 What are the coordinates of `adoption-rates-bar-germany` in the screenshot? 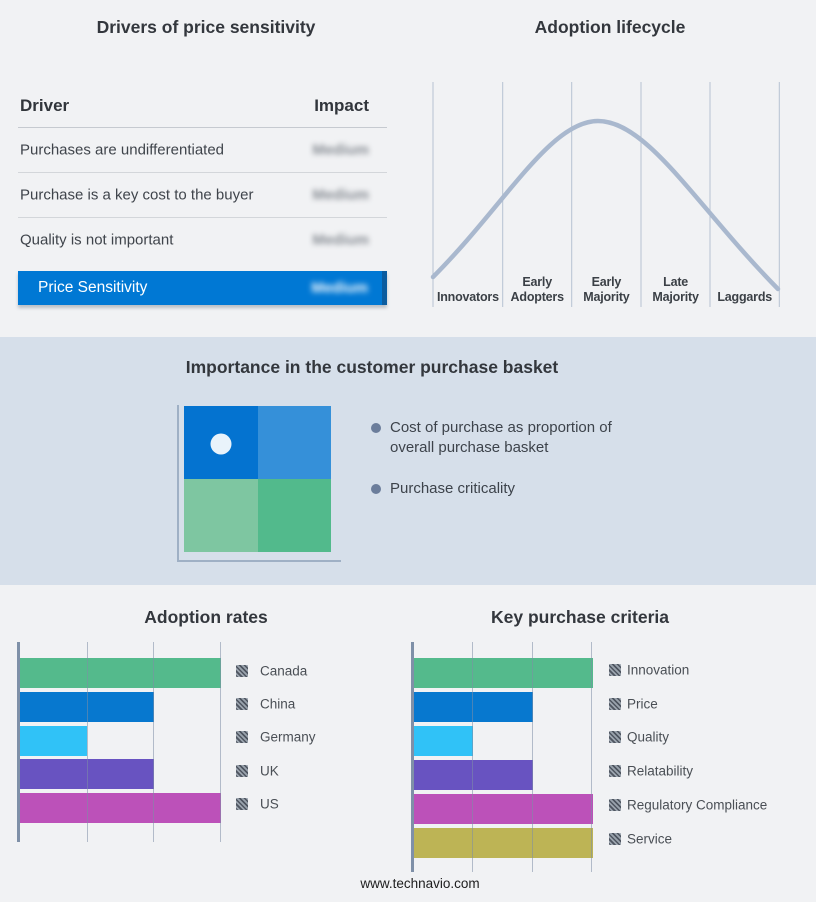 It's located at (53, 740).